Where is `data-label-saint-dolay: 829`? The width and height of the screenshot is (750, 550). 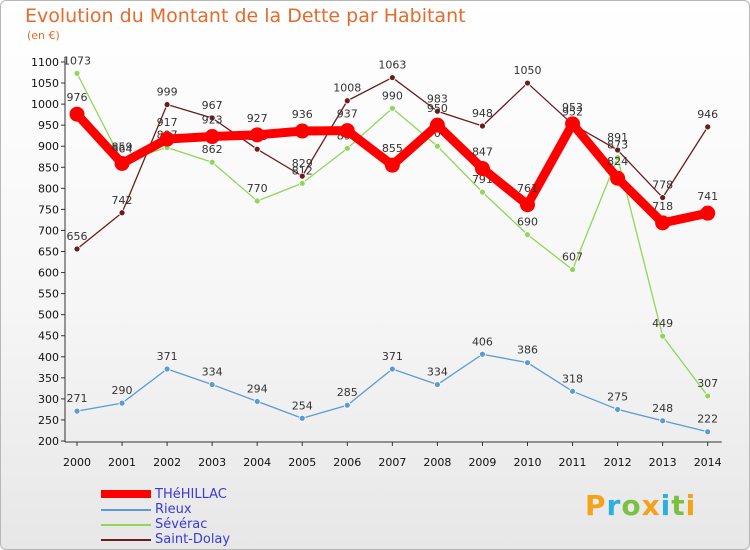
data-label-saint-dolay: 829 is located at coordinates (302, 163).